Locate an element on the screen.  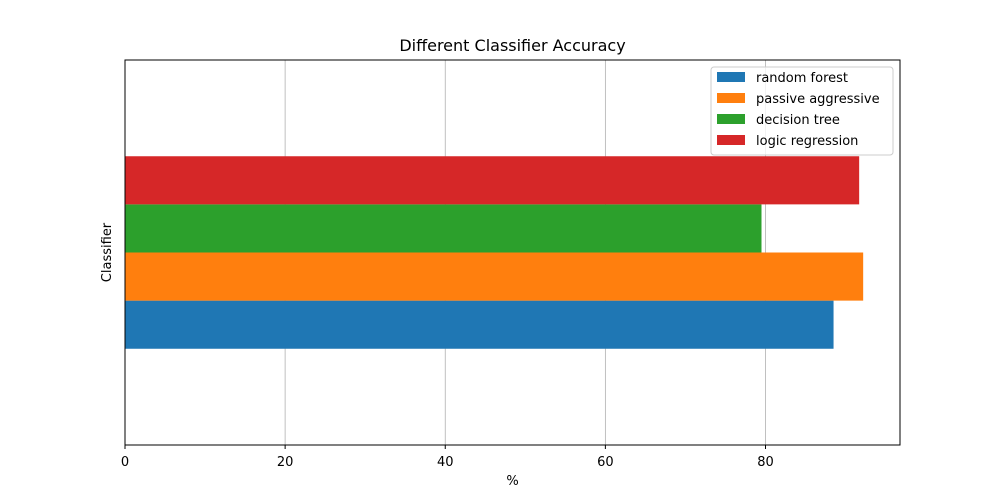
y-axis-label: Classifier is located at coordinates (107, 252).